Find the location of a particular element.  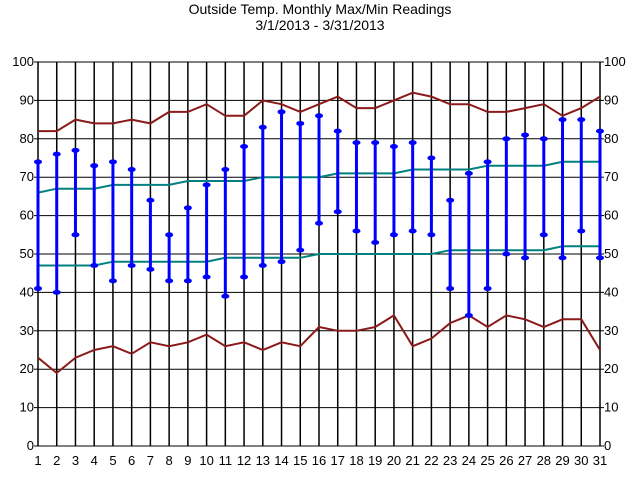

x-tick-label: 30 is located at coordinates (581, 460).